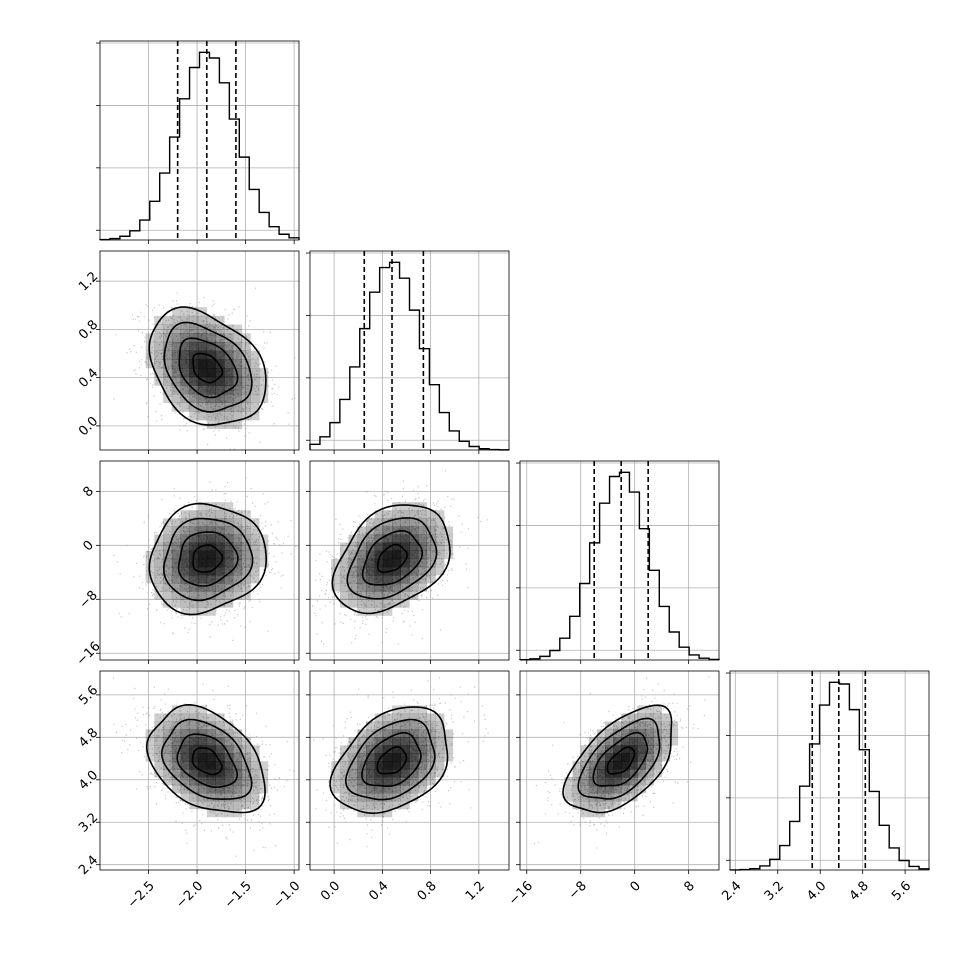 Image resolution: width=970 pixels, height=970 pixels. What do you see at coordinates (521, 894) in the screenshot?
I see `x-tick-label-2-0: −16` at bounding box center [521, 894].